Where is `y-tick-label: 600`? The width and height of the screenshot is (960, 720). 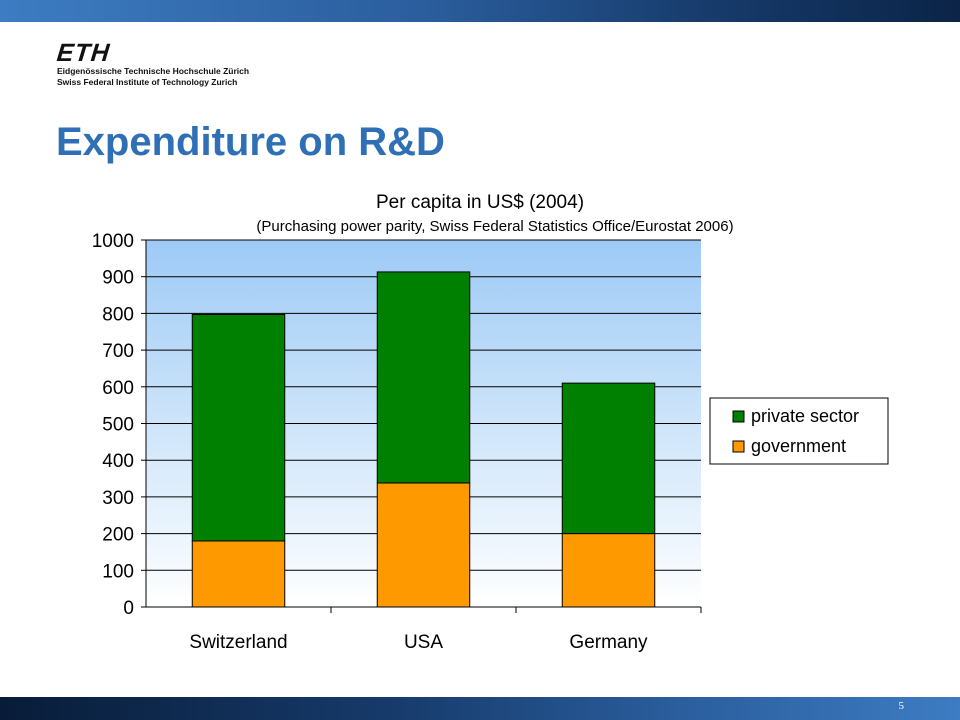 y-tick-label: 600 is located at coordinates (118, 388).